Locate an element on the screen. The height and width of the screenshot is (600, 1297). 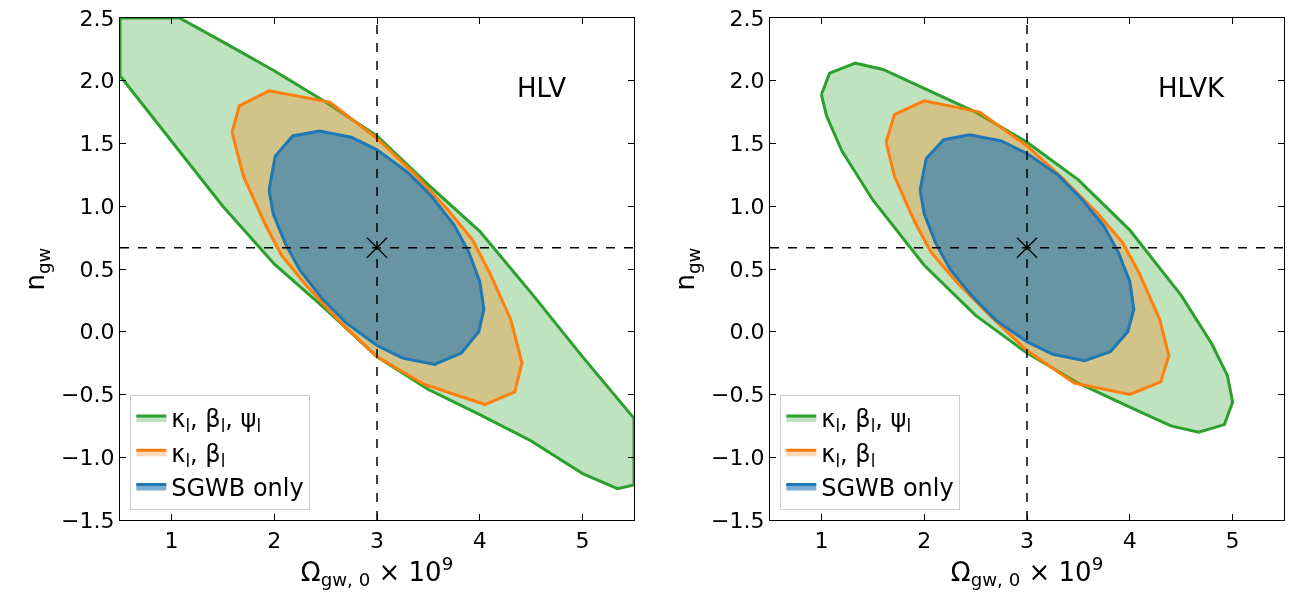
annotation: HLVK is located at coordinates (1191, 88).